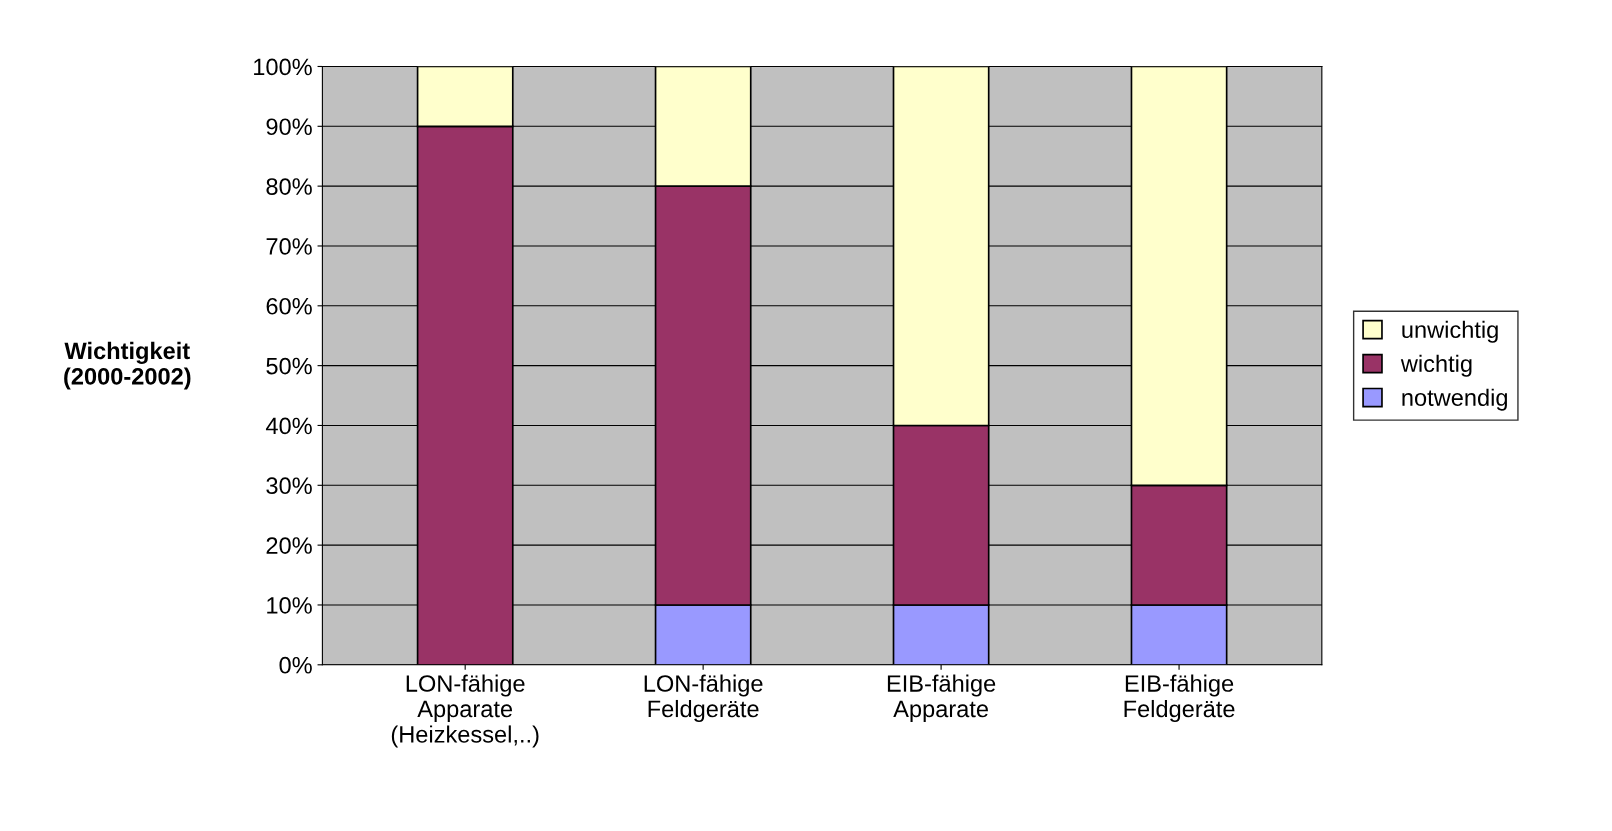 The height and width of the screenshot is (831, 1612). I want to click on x-tick-label: EIB-fähige Apparate, so click(941, 698).